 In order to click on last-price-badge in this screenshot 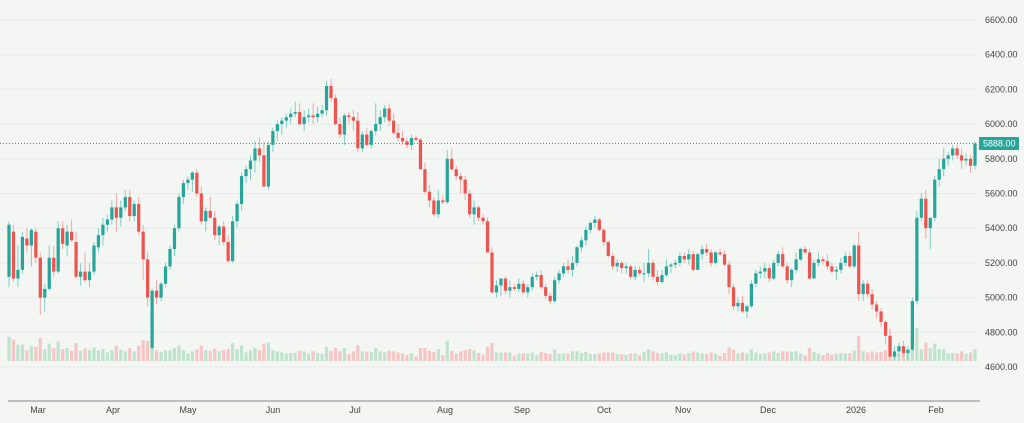, I will do `click(999, 144)`.